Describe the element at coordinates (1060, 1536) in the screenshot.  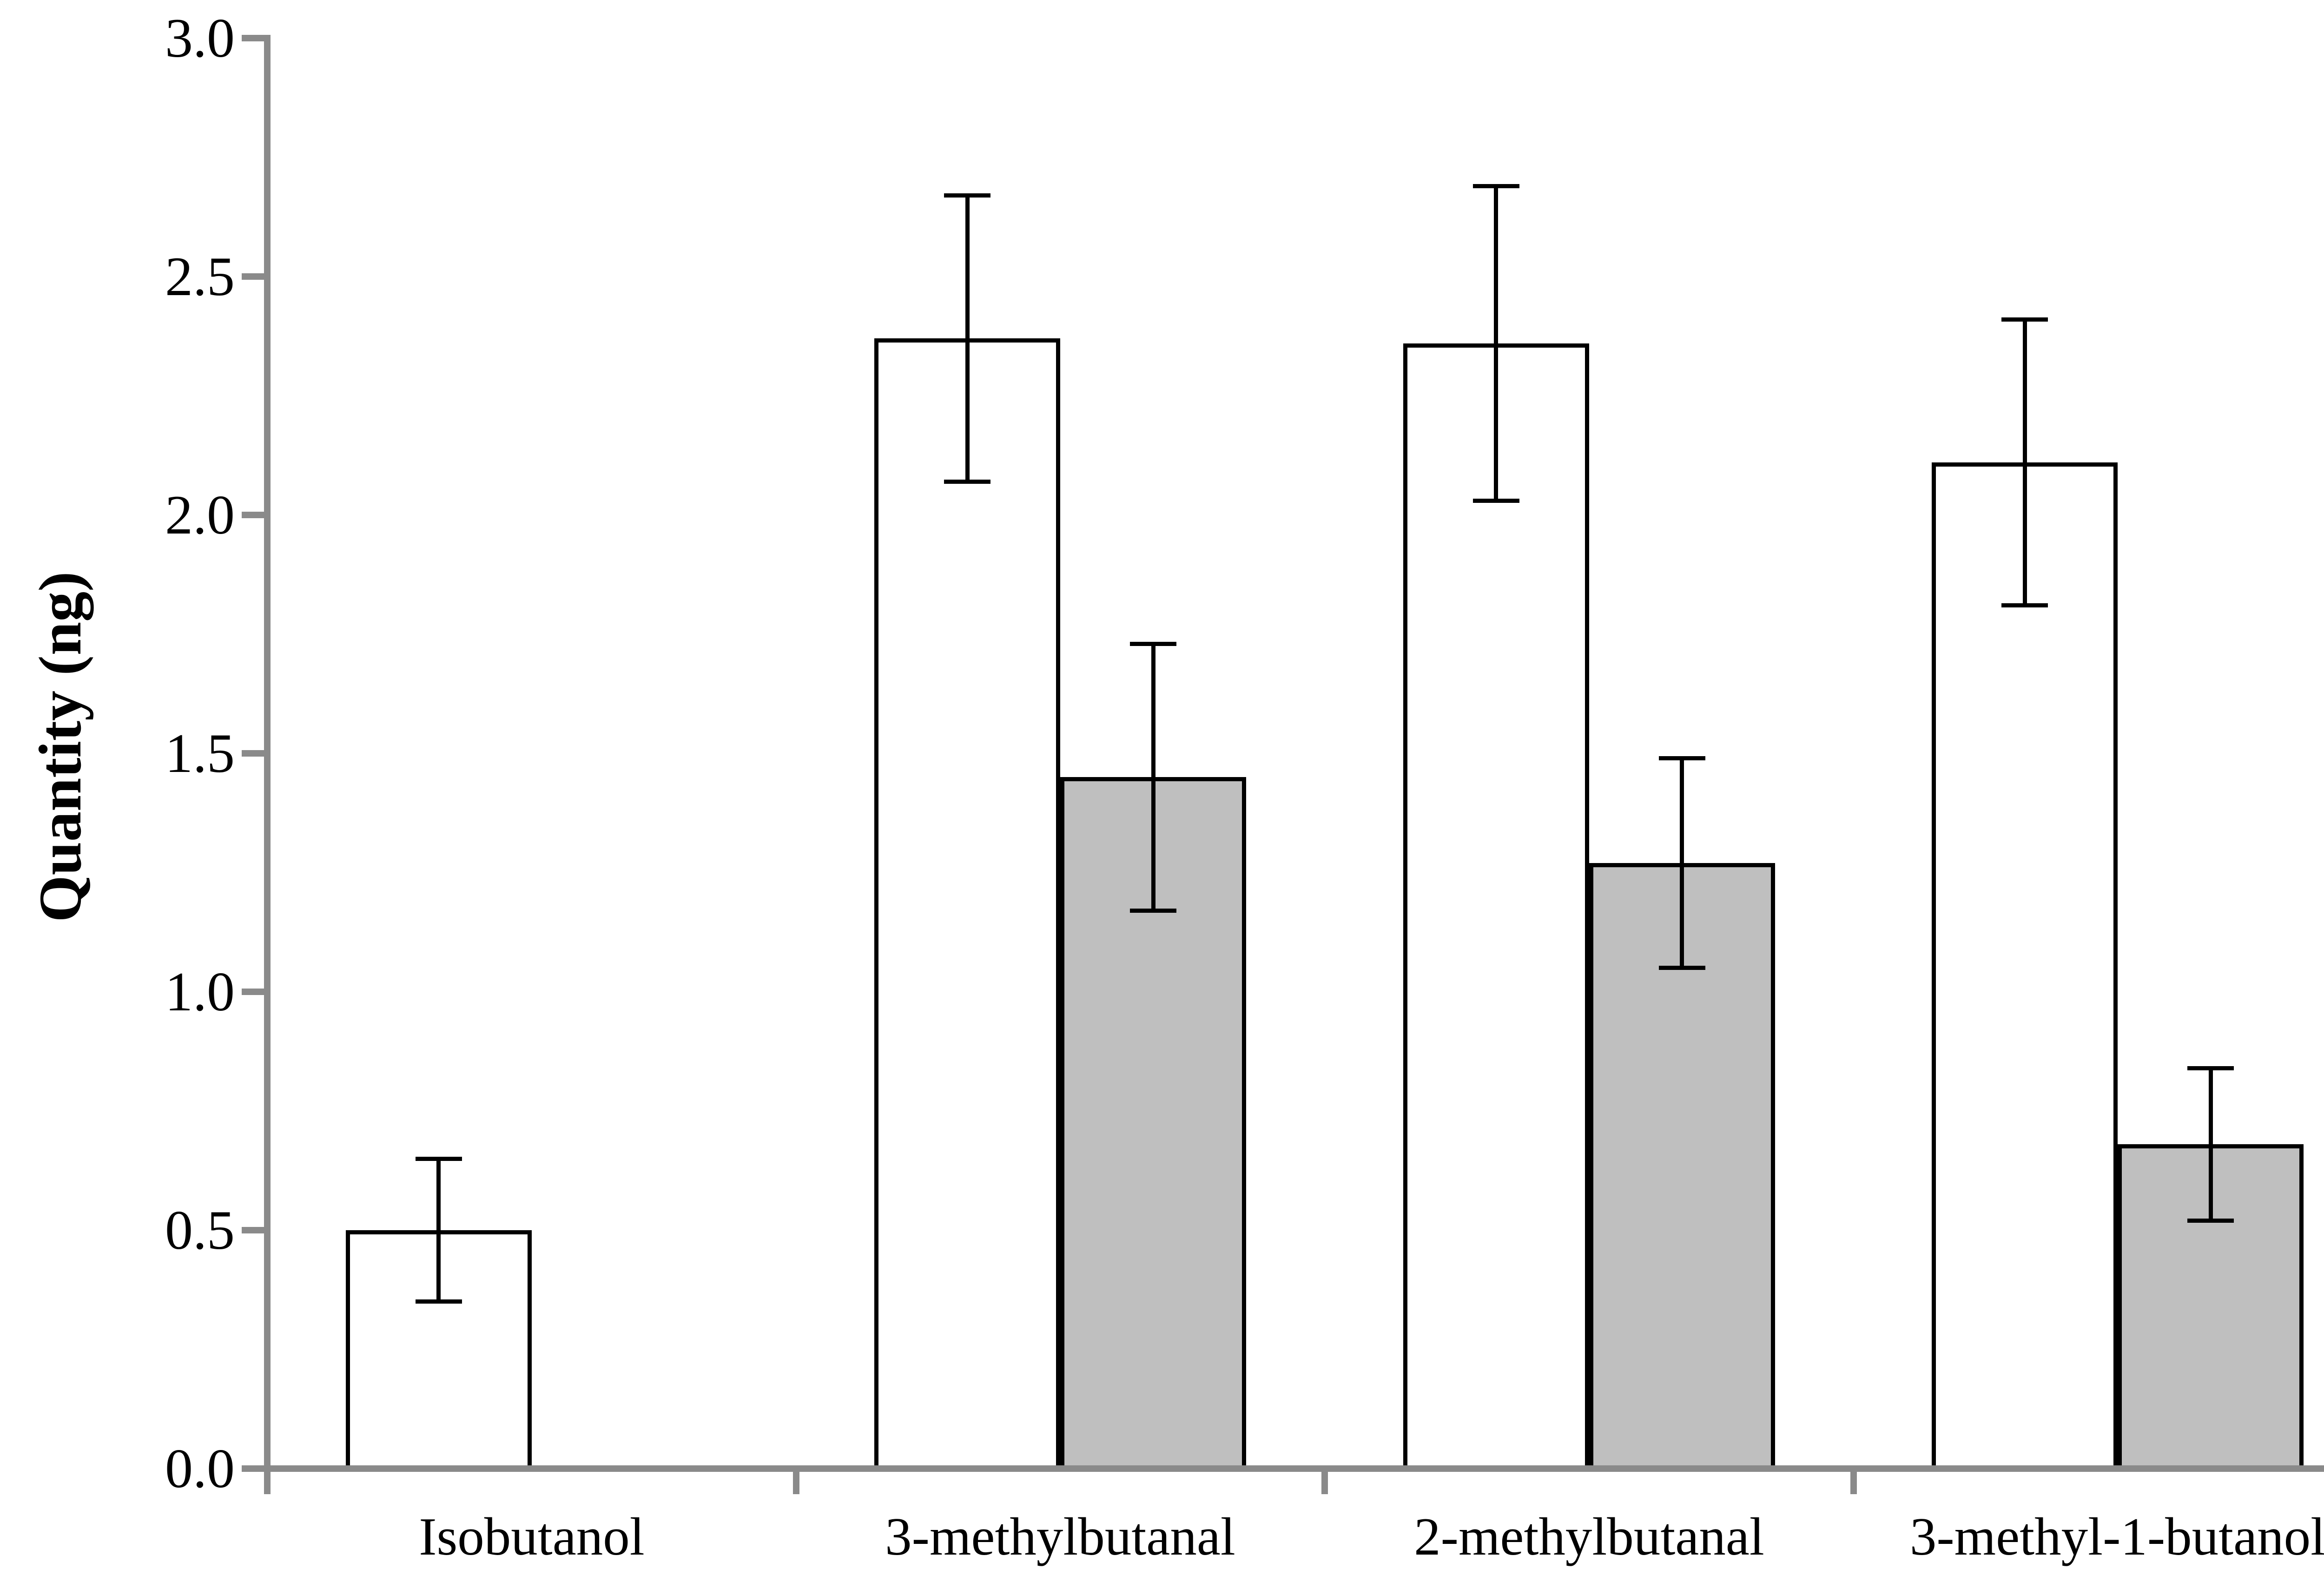
I see `x-category-label: 3-methylbutanal` at that location.